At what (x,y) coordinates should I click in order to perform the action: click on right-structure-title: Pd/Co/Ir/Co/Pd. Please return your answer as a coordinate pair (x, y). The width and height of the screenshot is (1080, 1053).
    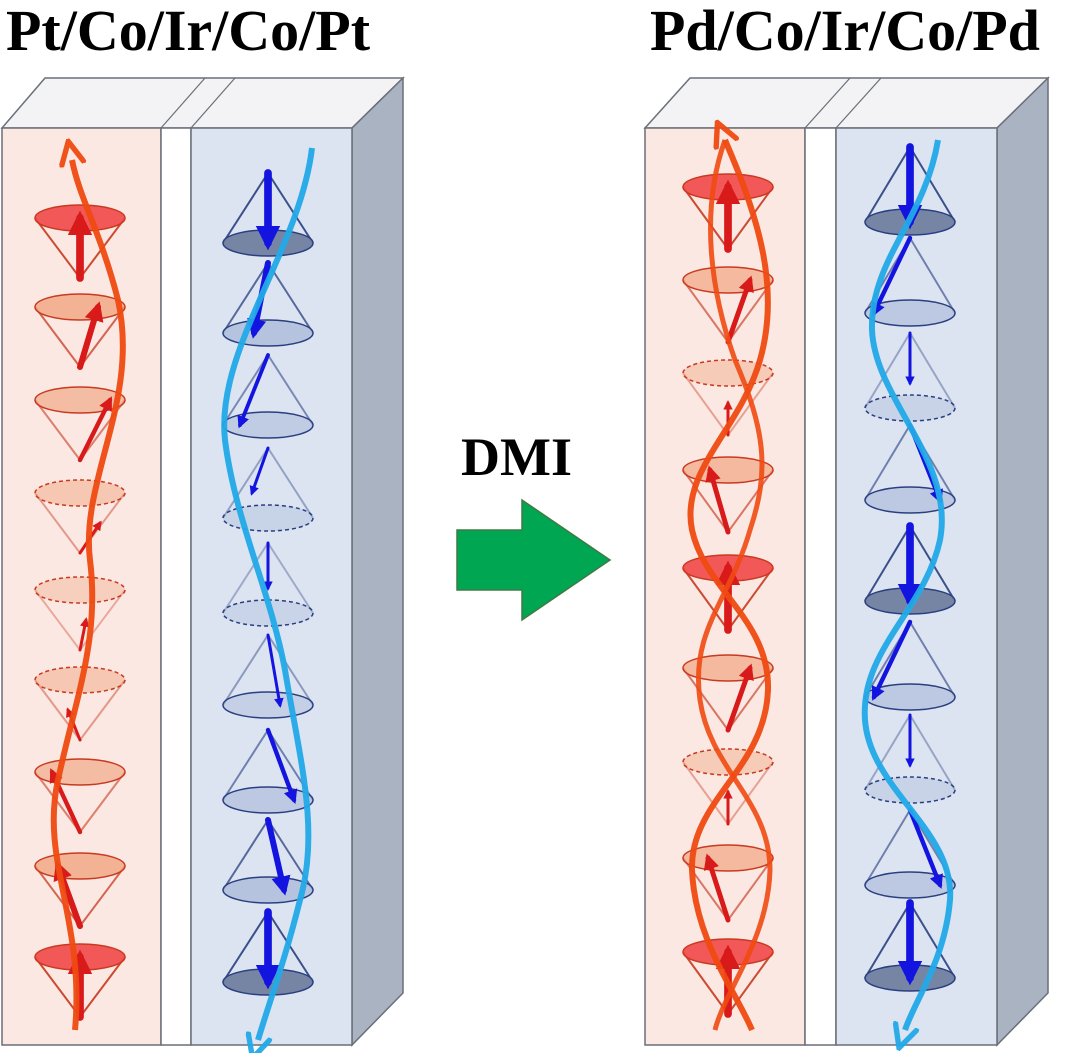
    Looking at the image, I should click on (845, 31).